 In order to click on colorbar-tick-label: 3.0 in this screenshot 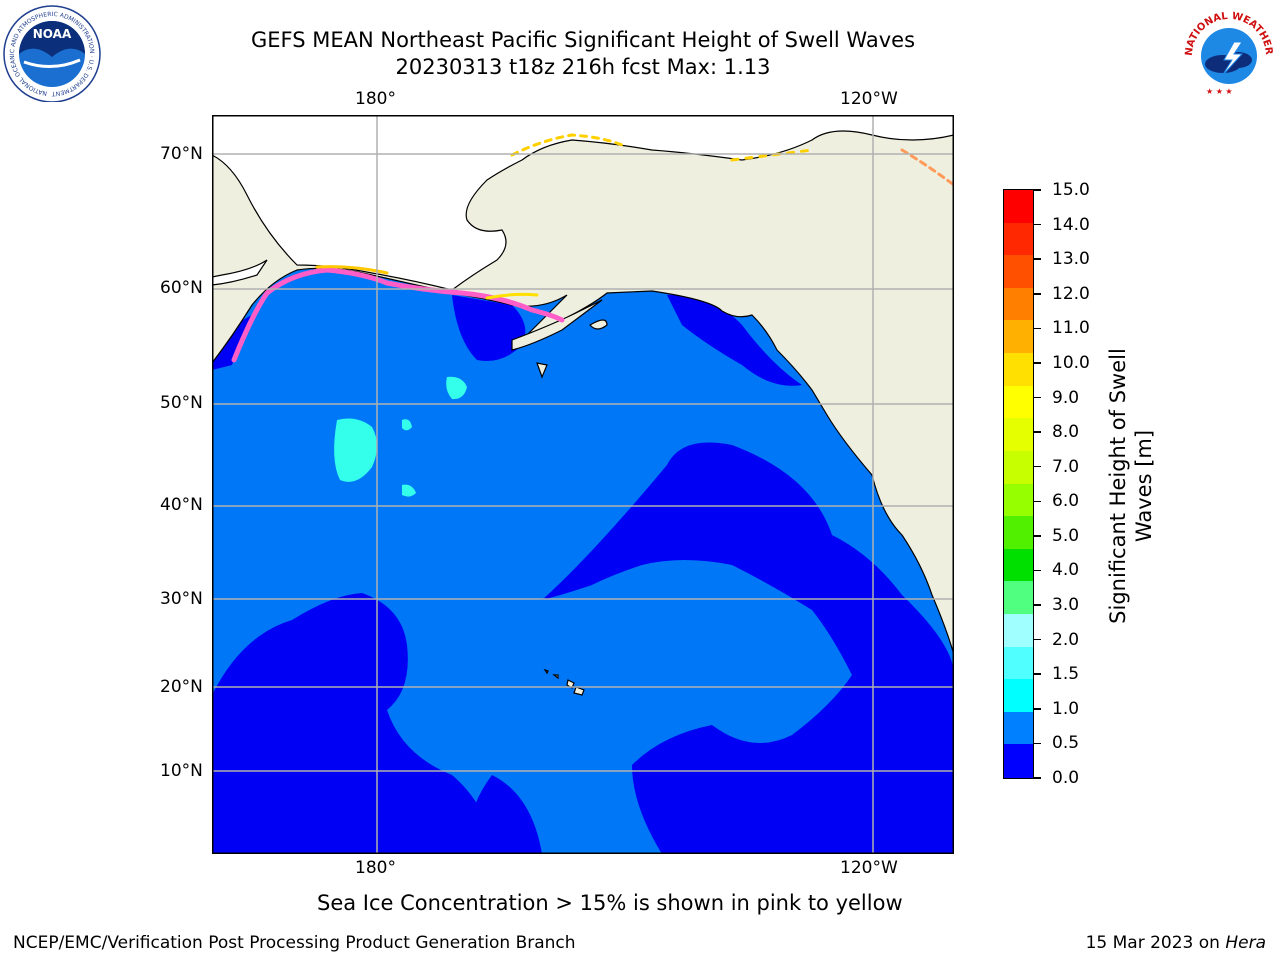, I will do `click(1066, 605)`.